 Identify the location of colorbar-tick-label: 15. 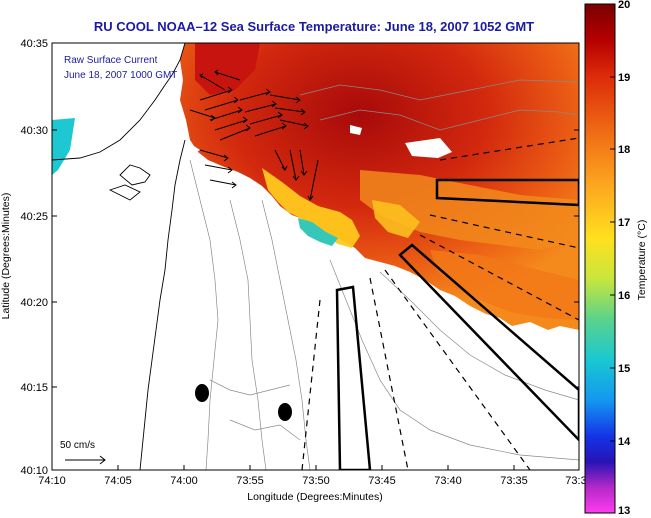
(624, 369).